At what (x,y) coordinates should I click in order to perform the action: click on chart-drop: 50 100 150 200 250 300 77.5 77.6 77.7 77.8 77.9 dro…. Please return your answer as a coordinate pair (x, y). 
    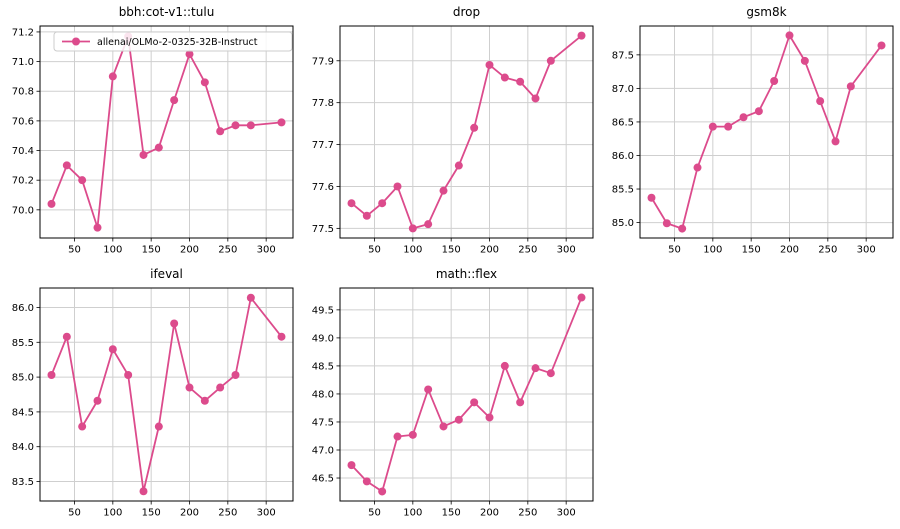
    Looking at the image, I should click on (453, 130).